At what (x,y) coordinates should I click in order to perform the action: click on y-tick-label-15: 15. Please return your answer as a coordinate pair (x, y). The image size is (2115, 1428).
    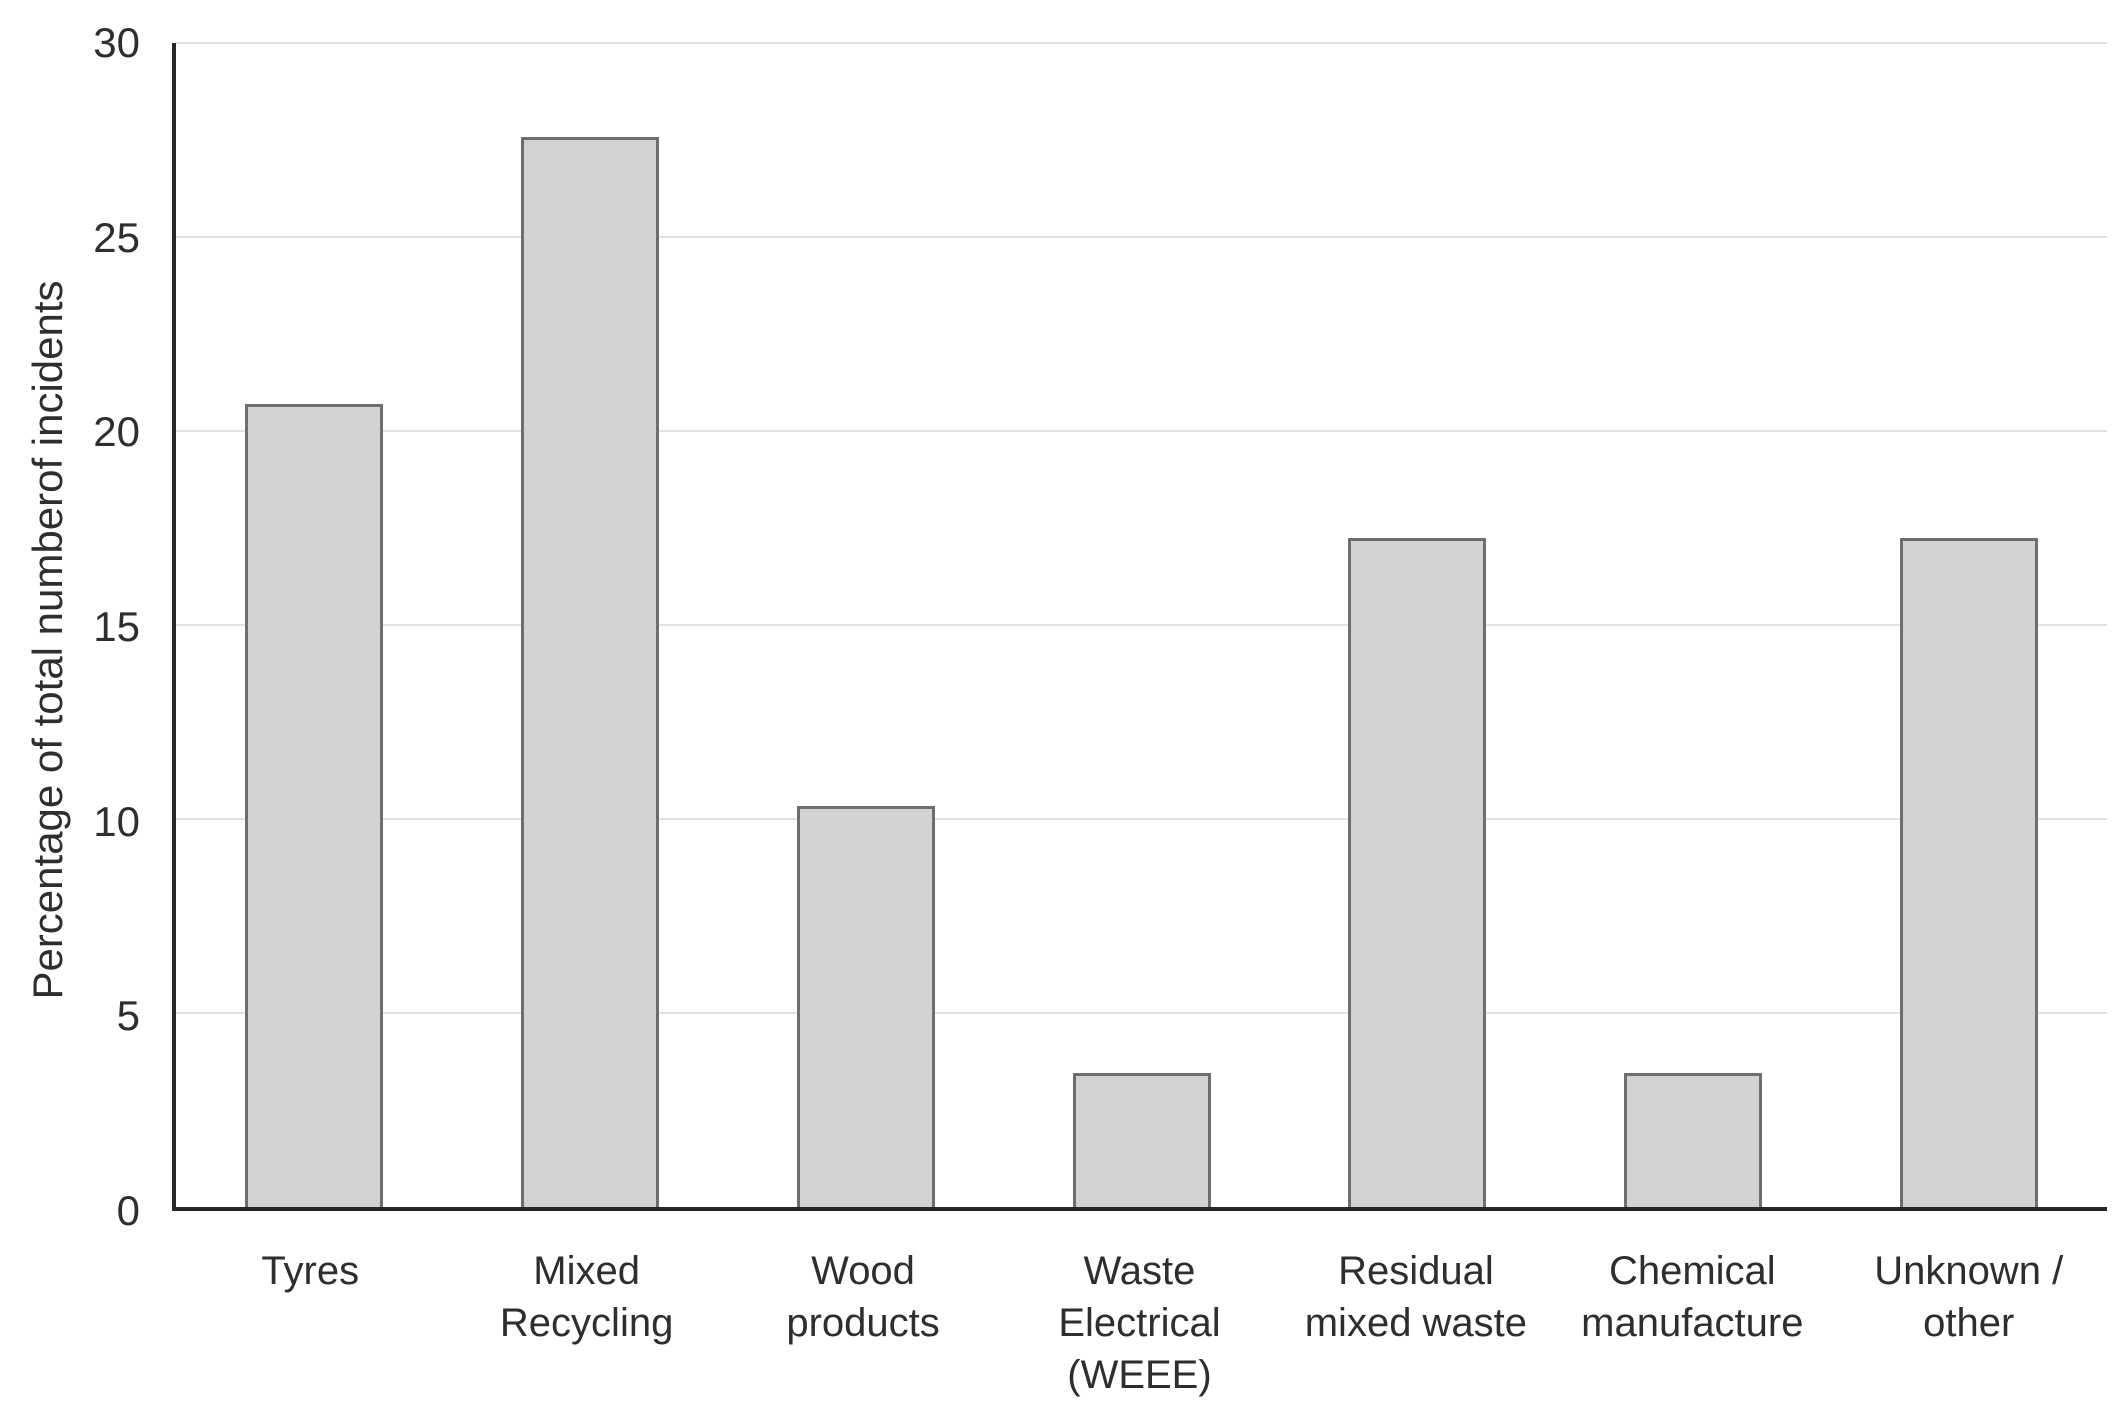
    Looking at the image, I should click on (116, 626).